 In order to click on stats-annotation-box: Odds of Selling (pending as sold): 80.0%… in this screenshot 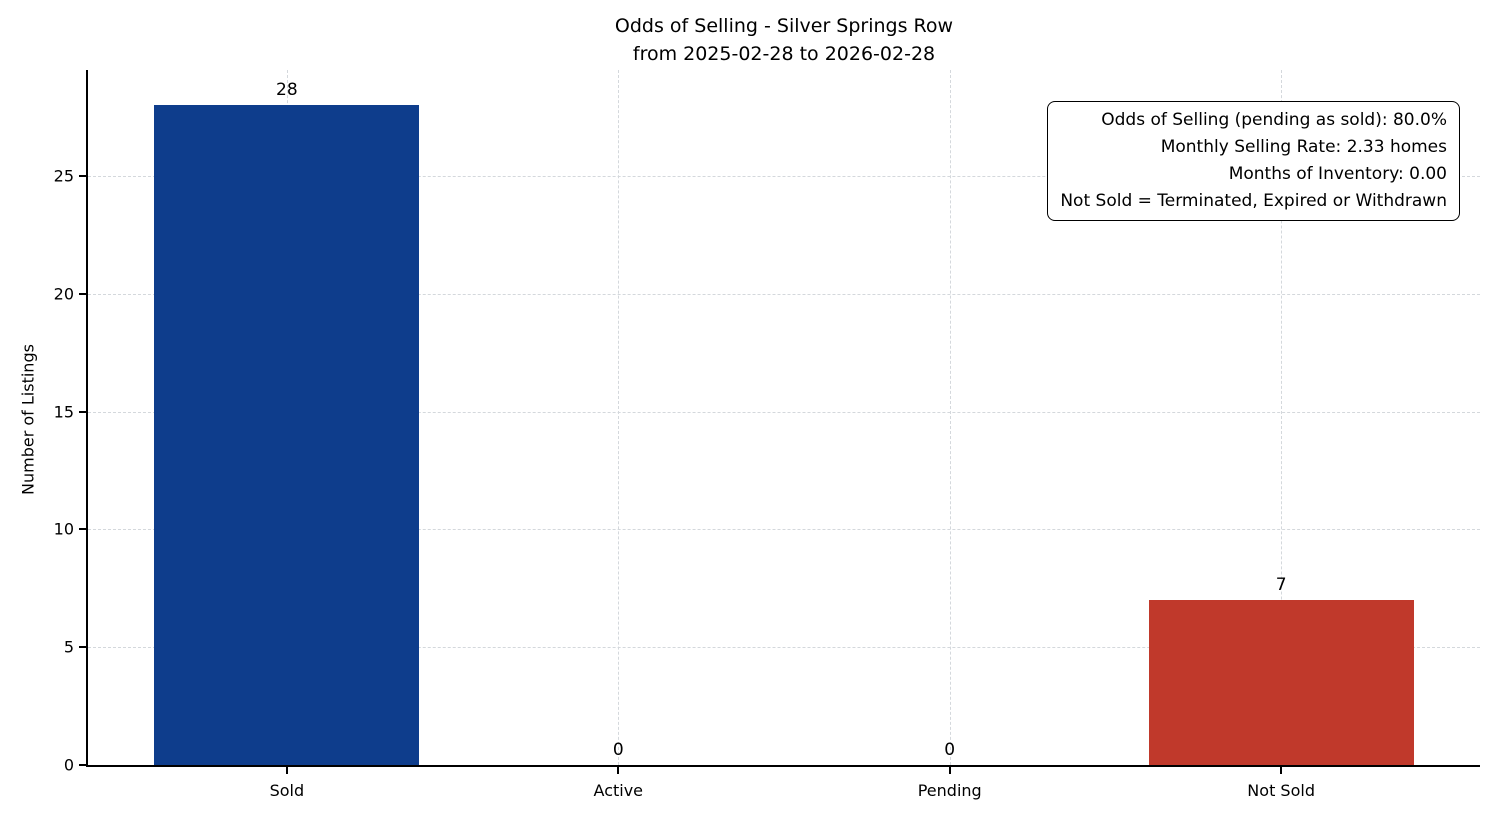, I will do `click(1253, 161)`.